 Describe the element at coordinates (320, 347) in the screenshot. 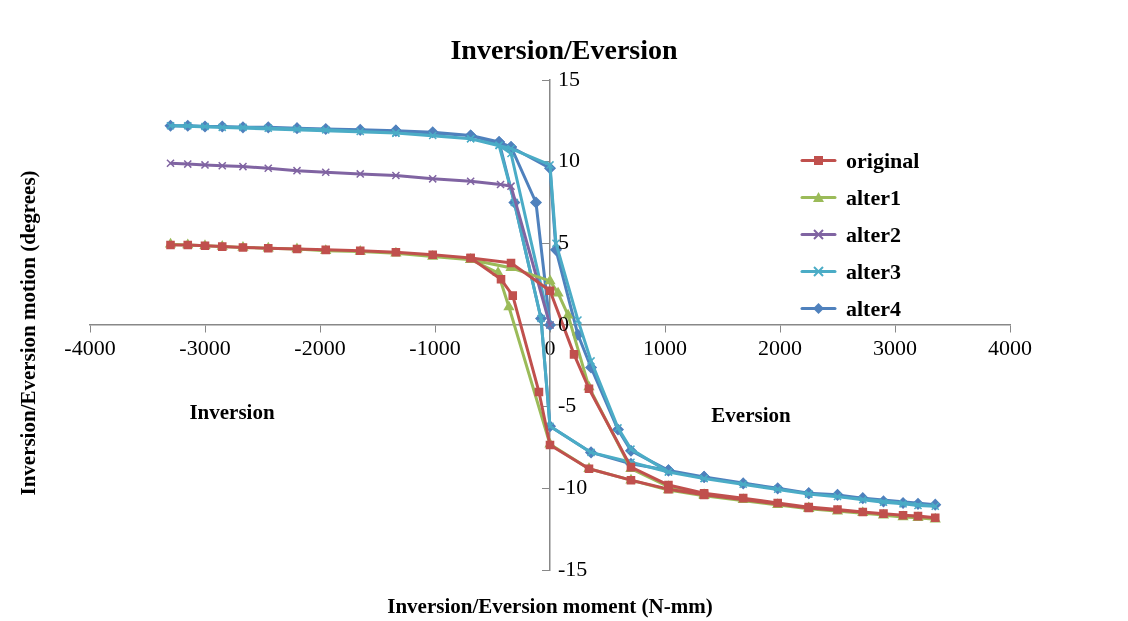

I see `x-tick-label: -2000` at that location.